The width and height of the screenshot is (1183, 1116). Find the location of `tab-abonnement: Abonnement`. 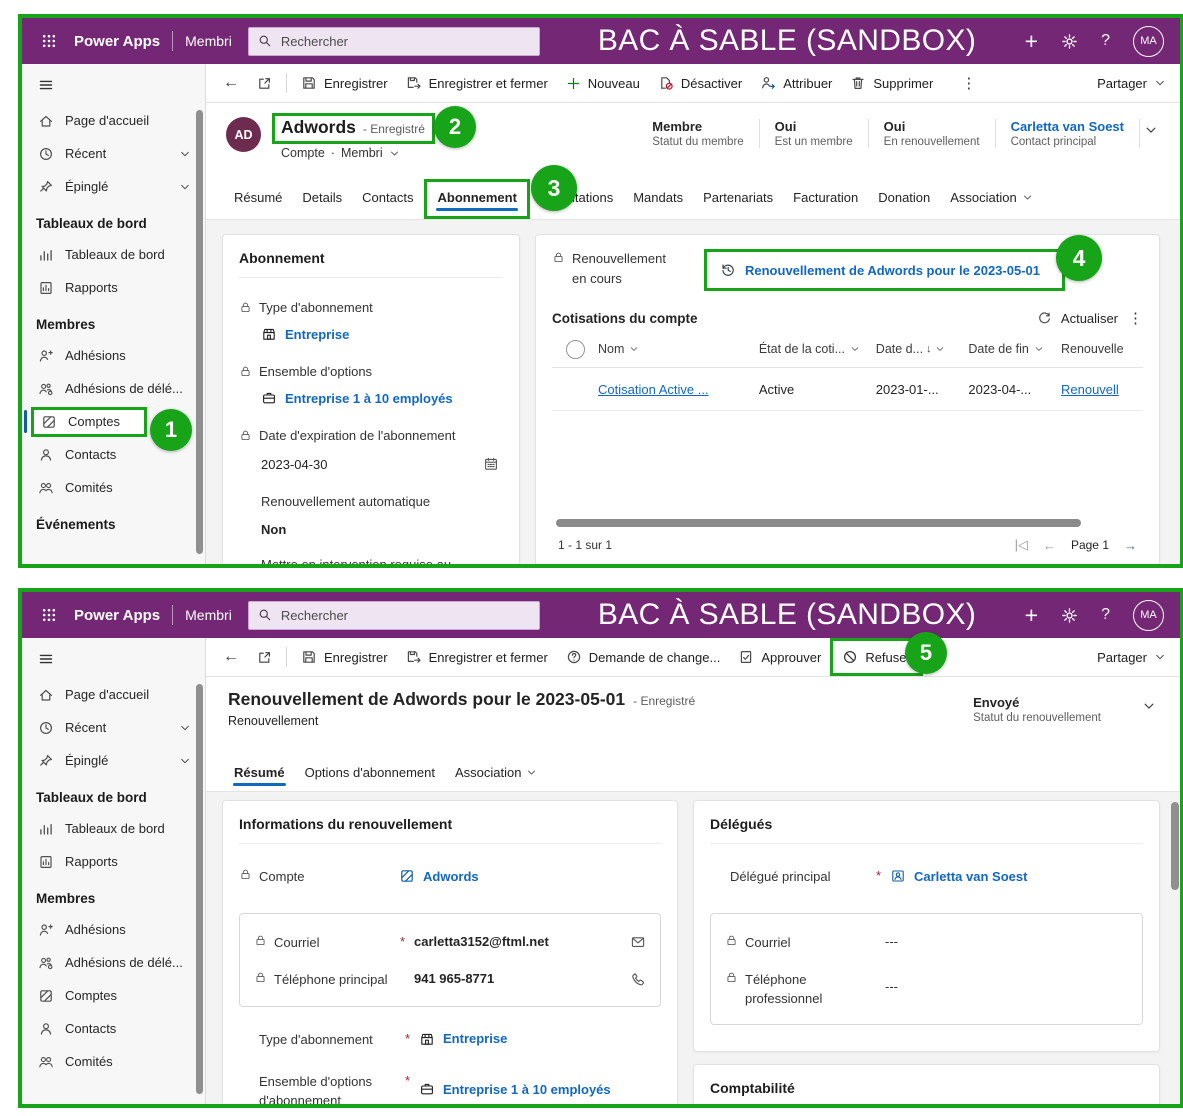

tab-abonnement: Abonnement is located at coordinates (476, 199).